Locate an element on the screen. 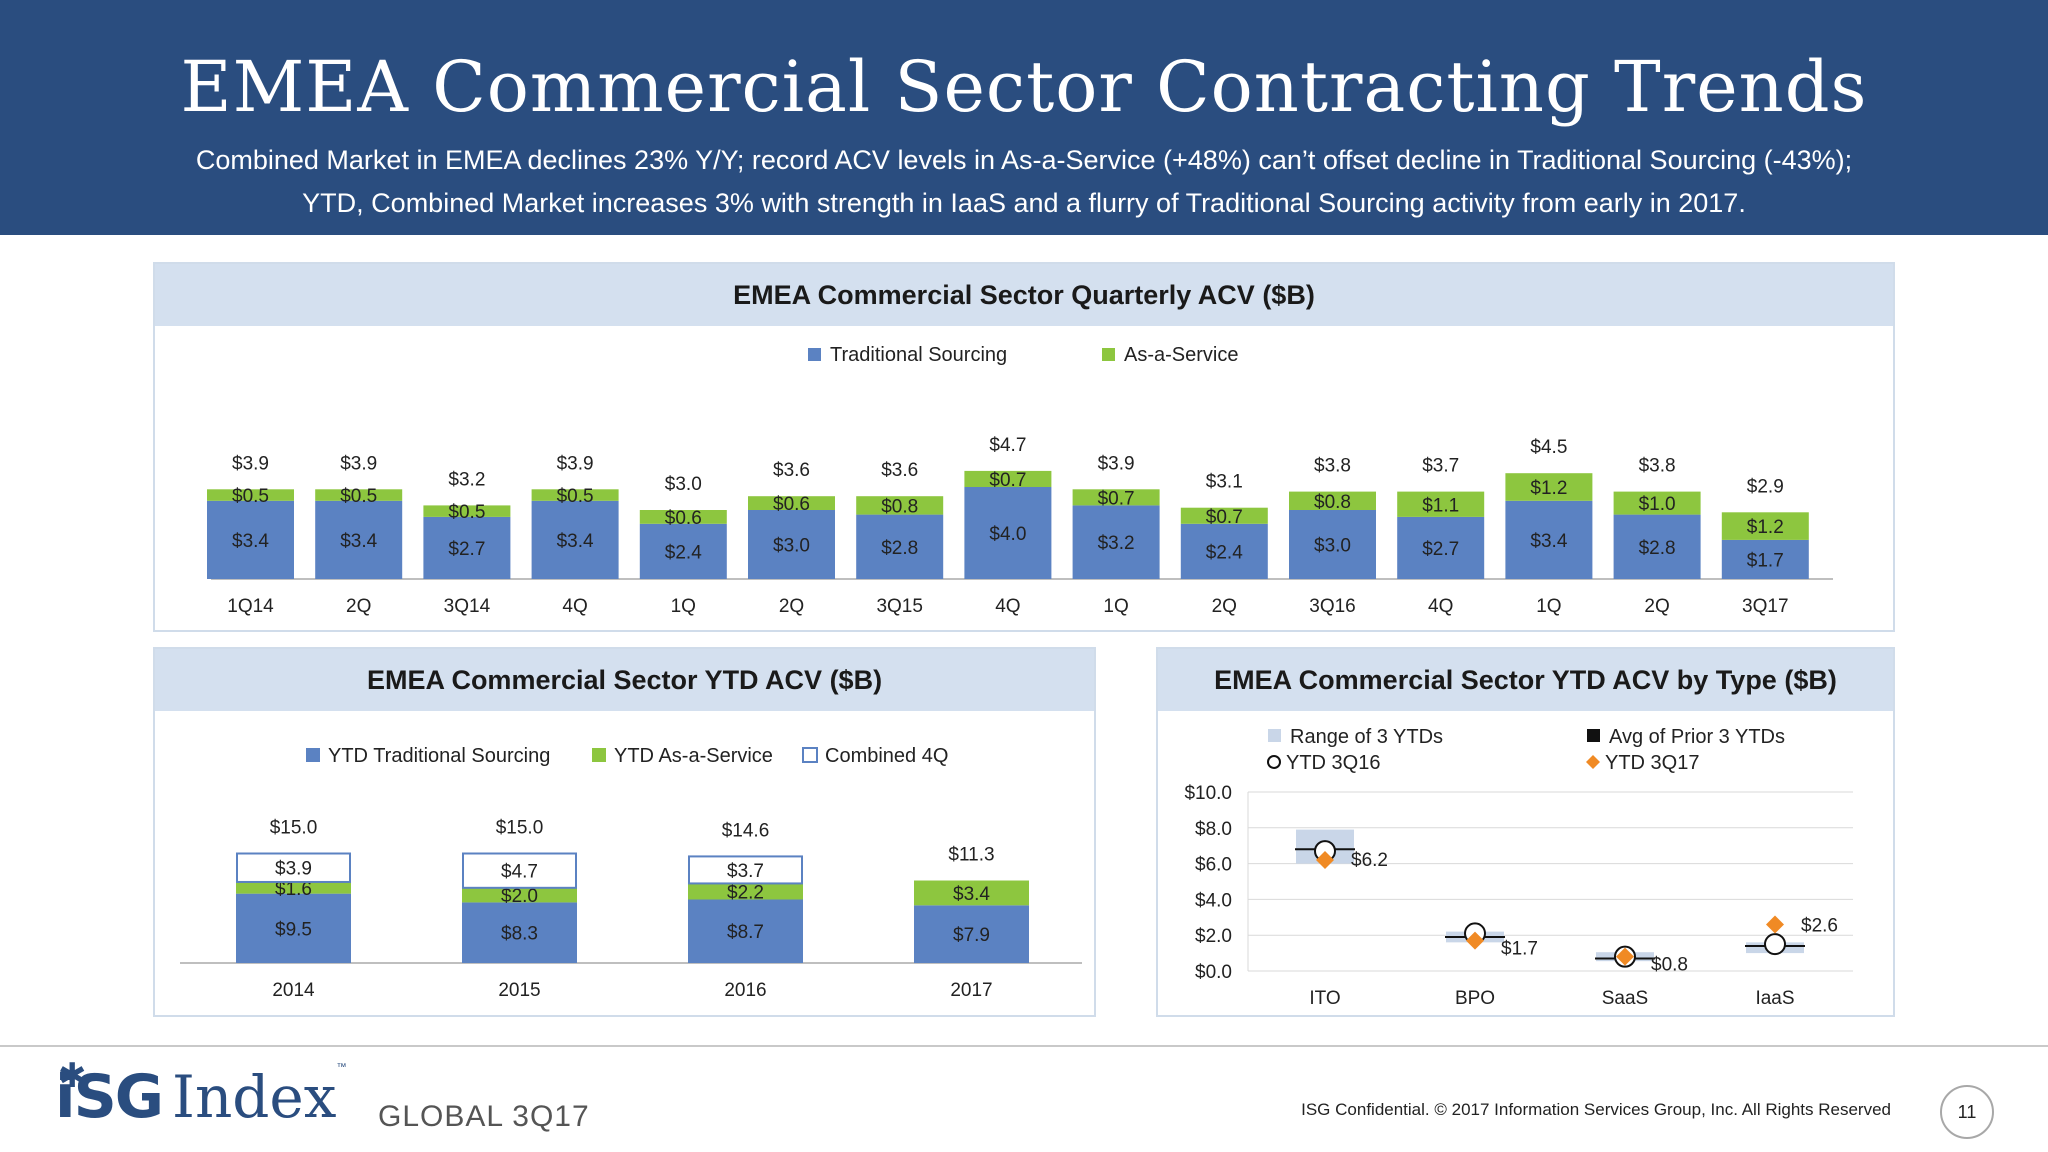 This screenshot has width=2048, height=1152. data-label-traditional: $1.7 is located at coordinates (1765, 560).